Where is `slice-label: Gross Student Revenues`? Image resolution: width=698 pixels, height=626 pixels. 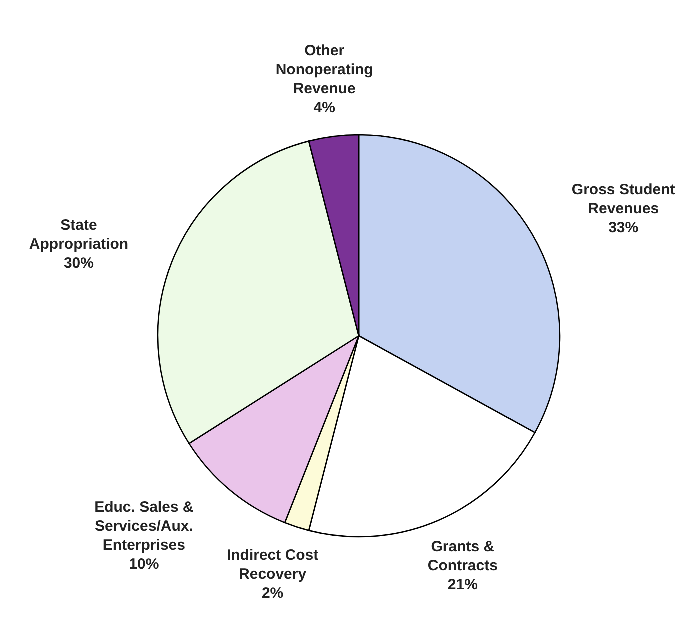 slice-label: Gross Student Revenues is located at coordinates (624, 200).